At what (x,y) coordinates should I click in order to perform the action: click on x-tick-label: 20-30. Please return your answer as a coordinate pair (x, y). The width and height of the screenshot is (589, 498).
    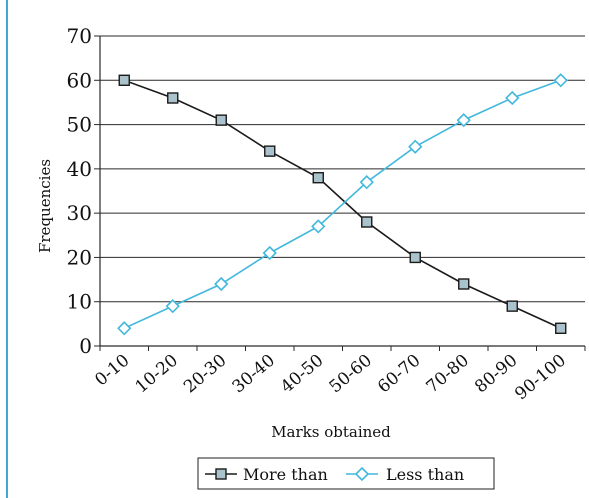
    Looking at the image, I should click on (205, 374).